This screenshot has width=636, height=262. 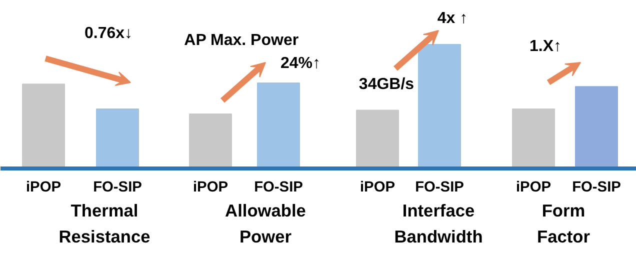 I want to click on annotation: AP Max. Power, so click(x=241, y=40).